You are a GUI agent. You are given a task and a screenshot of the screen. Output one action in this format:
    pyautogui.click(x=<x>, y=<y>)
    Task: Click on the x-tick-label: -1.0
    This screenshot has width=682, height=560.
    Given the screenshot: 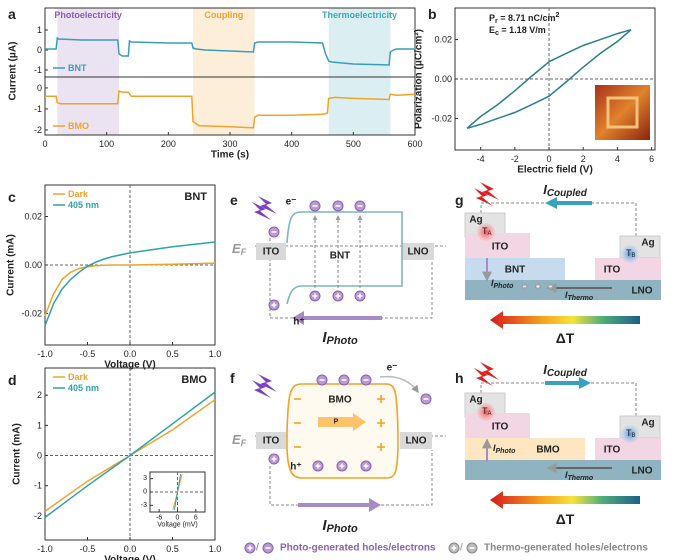 What is the action you would take?
    pyautogui.click(x=45, y=354)
    